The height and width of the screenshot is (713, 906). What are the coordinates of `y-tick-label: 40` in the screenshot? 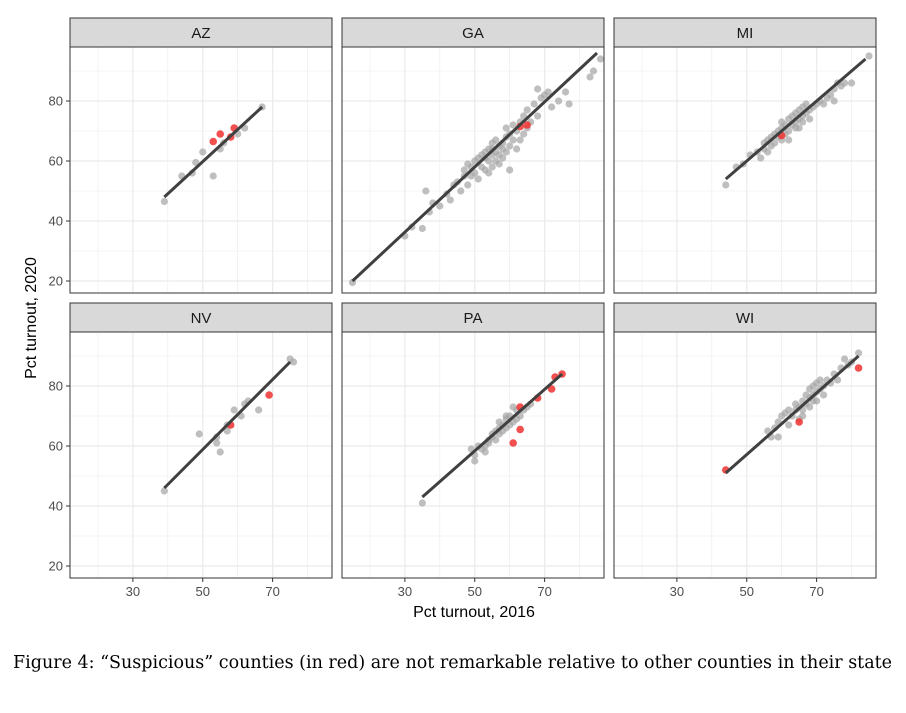 It's located at (56, 506).